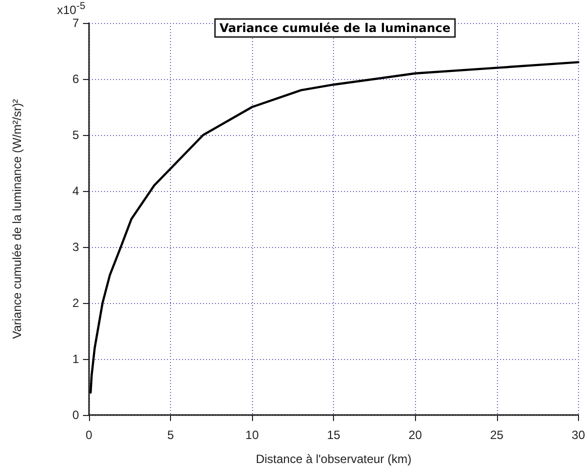 This screenshot has height=475, width=588. I want to click on y-tick-label: 1, so click(76, 359).